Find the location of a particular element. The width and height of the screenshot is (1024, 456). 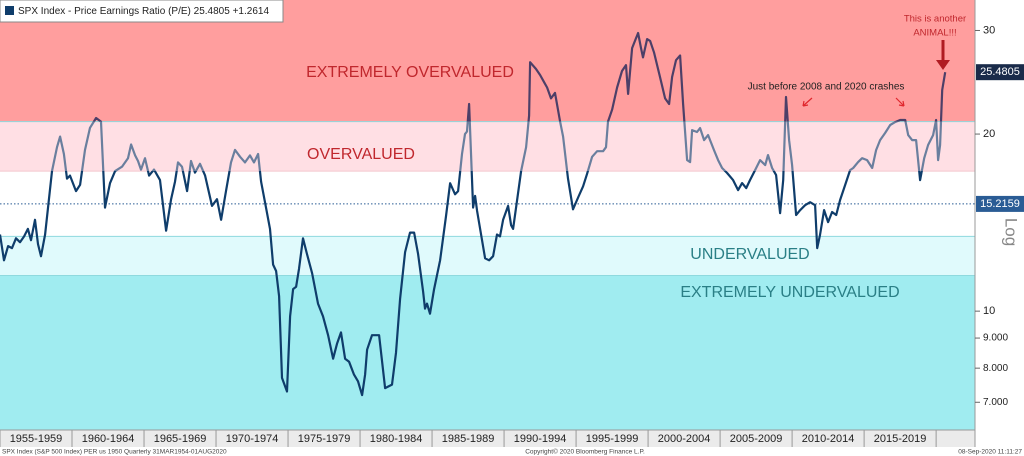

band-label: UNDERVALUED is located at coordinates (749, 254).